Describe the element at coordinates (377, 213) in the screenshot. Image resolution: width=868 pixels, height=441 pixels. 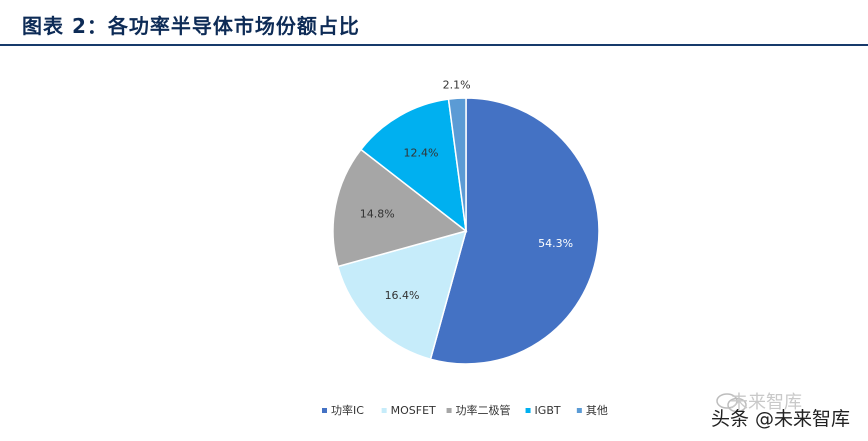
I see `data-label-2: 14.8%` at that location.